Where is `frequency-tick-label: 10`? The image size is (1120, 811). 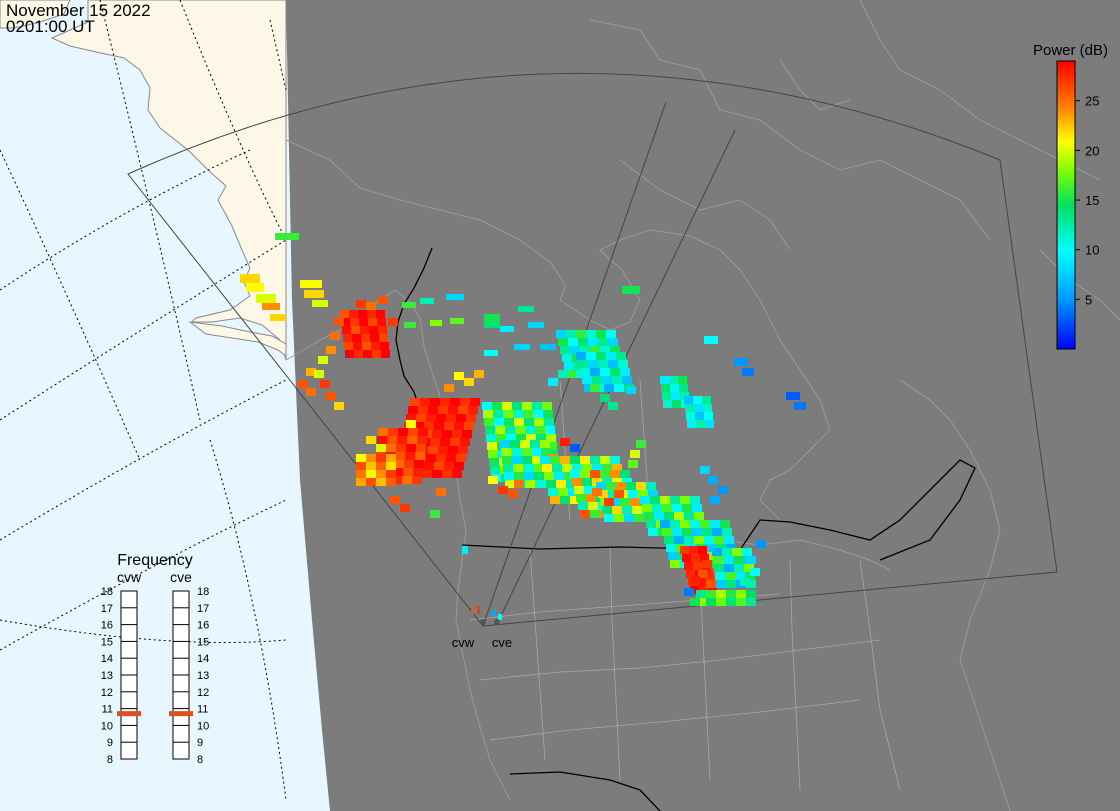 frequency-tick-label: 10 is located at coordinates (203, 726).